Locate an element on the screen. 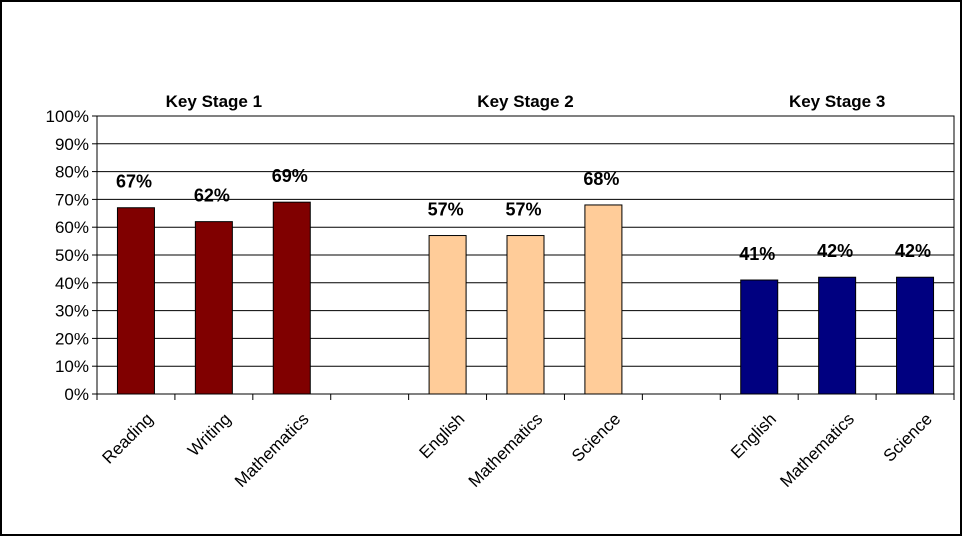 The image size is (962, 536). group-title: Key Stage 1 is located at coordinates (214, 101).